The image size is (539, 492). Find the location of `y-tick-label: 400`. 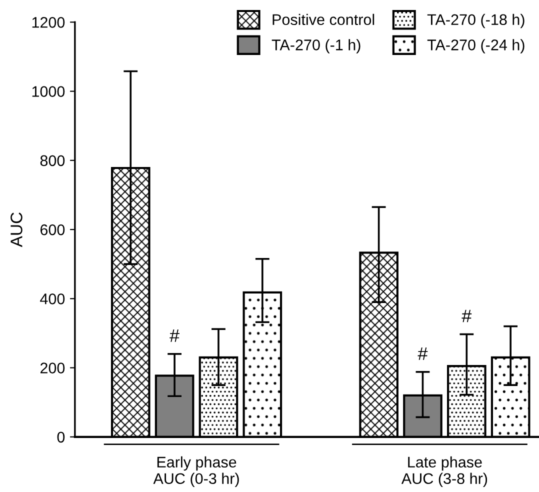

y-tick-label: 400 is located at coordinates (52, 299).